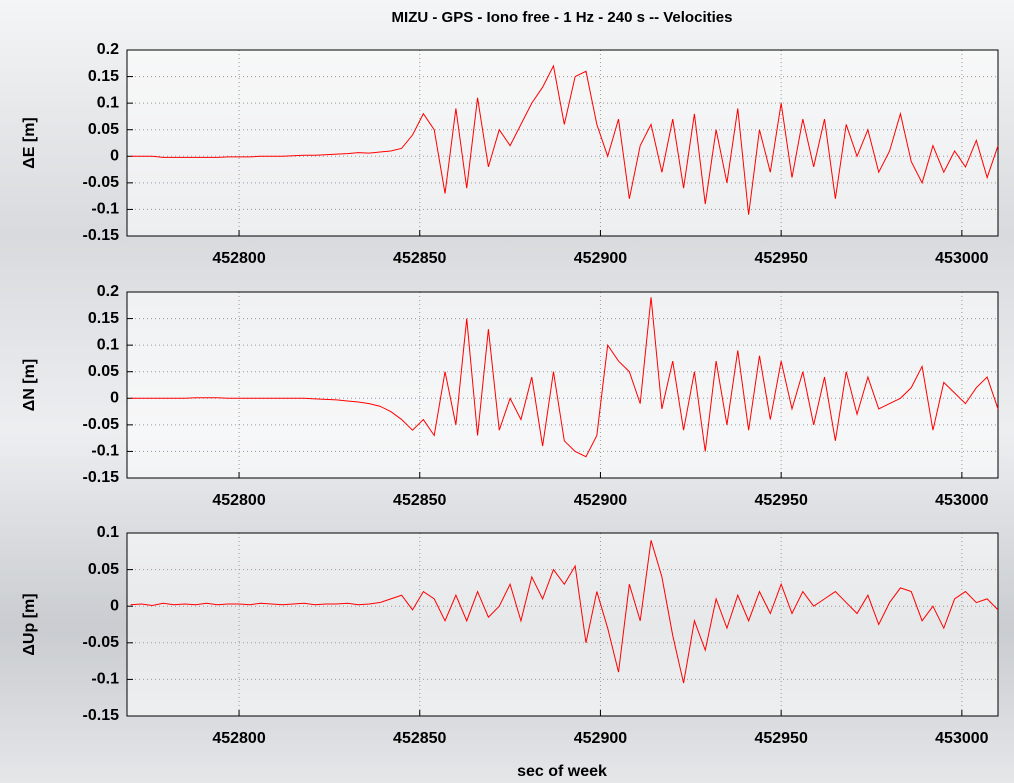 This screenshot has width=1014, height=783. Describe the element at coordinates (29, 624) in the screenshot. I see `y-axis-label: ΔUp [m]` at that location.